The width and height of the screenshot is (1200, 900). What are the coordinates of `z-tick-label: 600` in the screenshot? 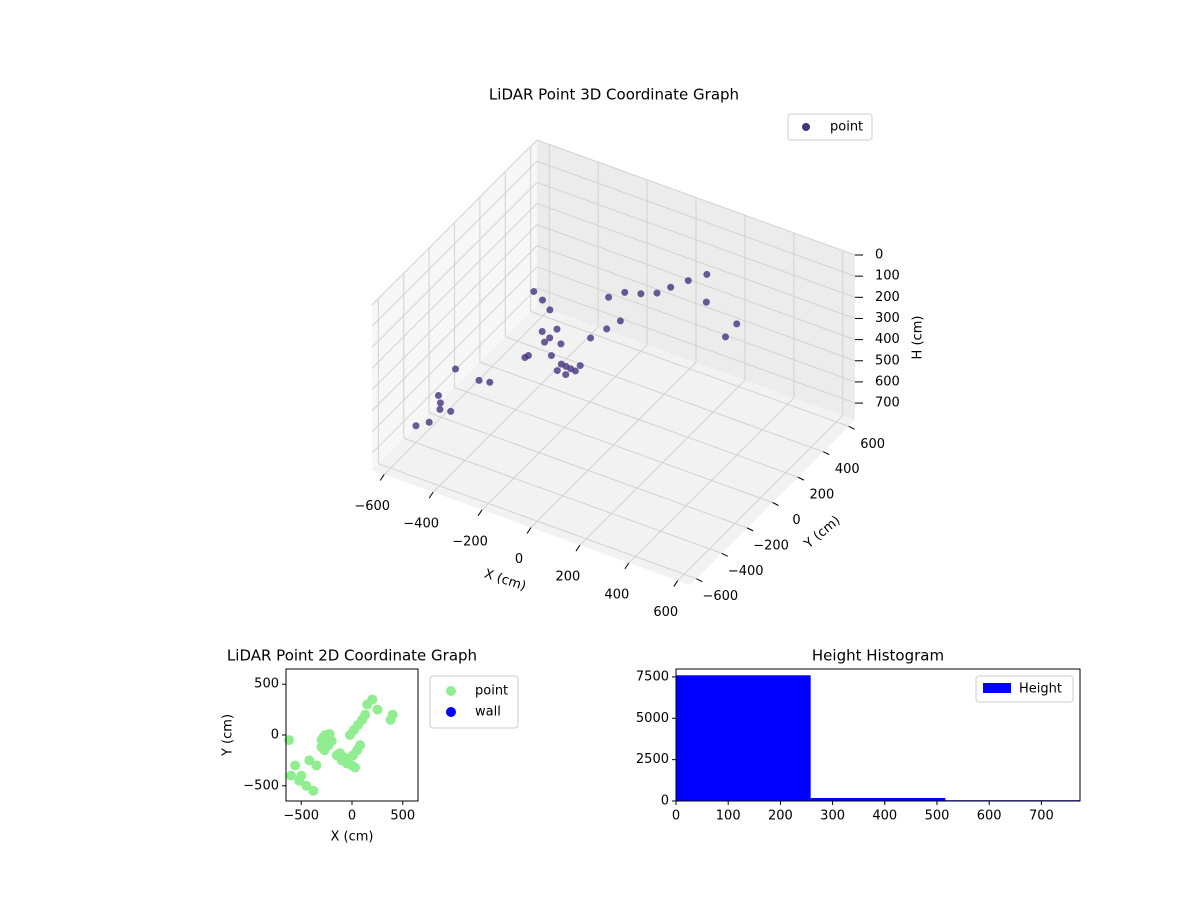 It's located at (887, 381).